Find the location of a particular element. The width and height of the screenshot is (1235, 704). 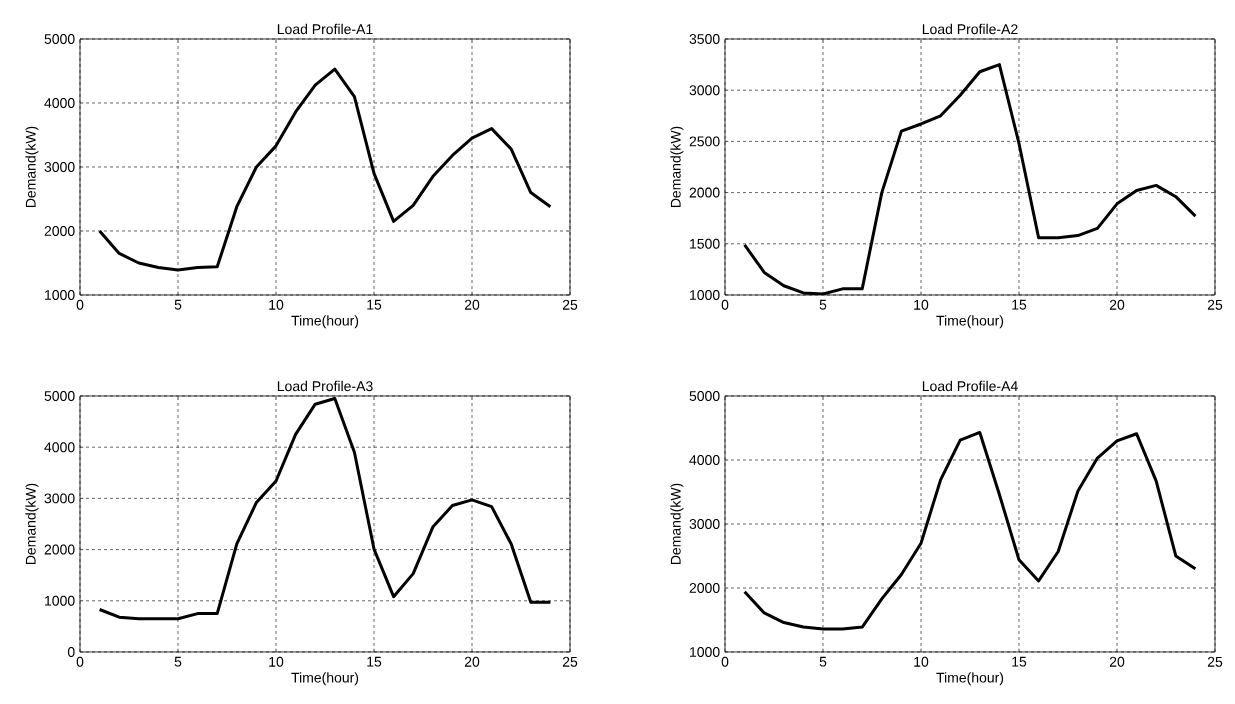

y-tick-label: 0 is located at coordinates (71, 652).